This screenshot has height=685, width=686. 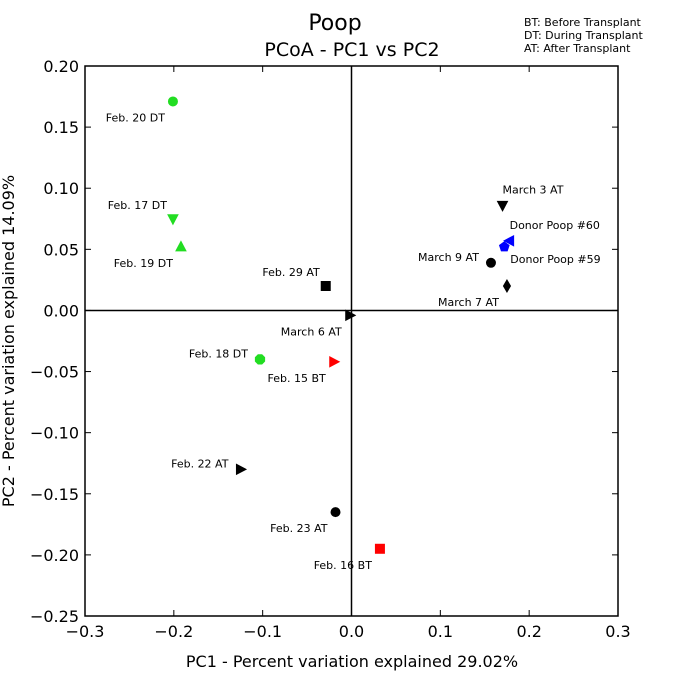 What do you see at coordinates (448, 257) in the screenshot?
I see `data-point-label: March 9 AT` at bounding box center [448, 257].